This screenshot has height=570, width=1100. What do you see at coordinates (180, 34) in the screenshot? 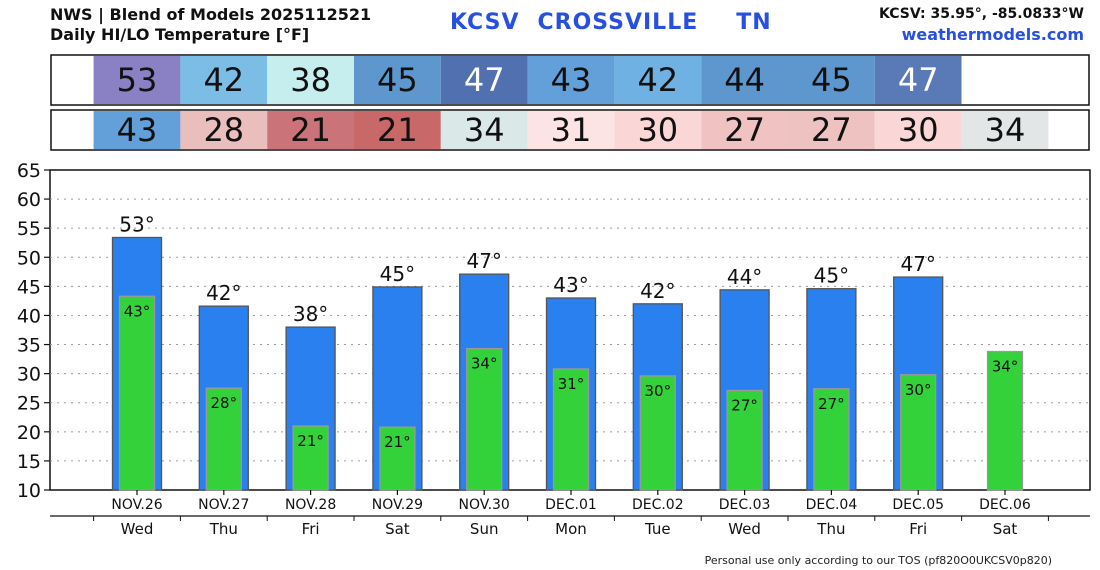
I see `chart-subtitle: Daily HI/LO Temperature [°F]` at bounding box center [180, 34].